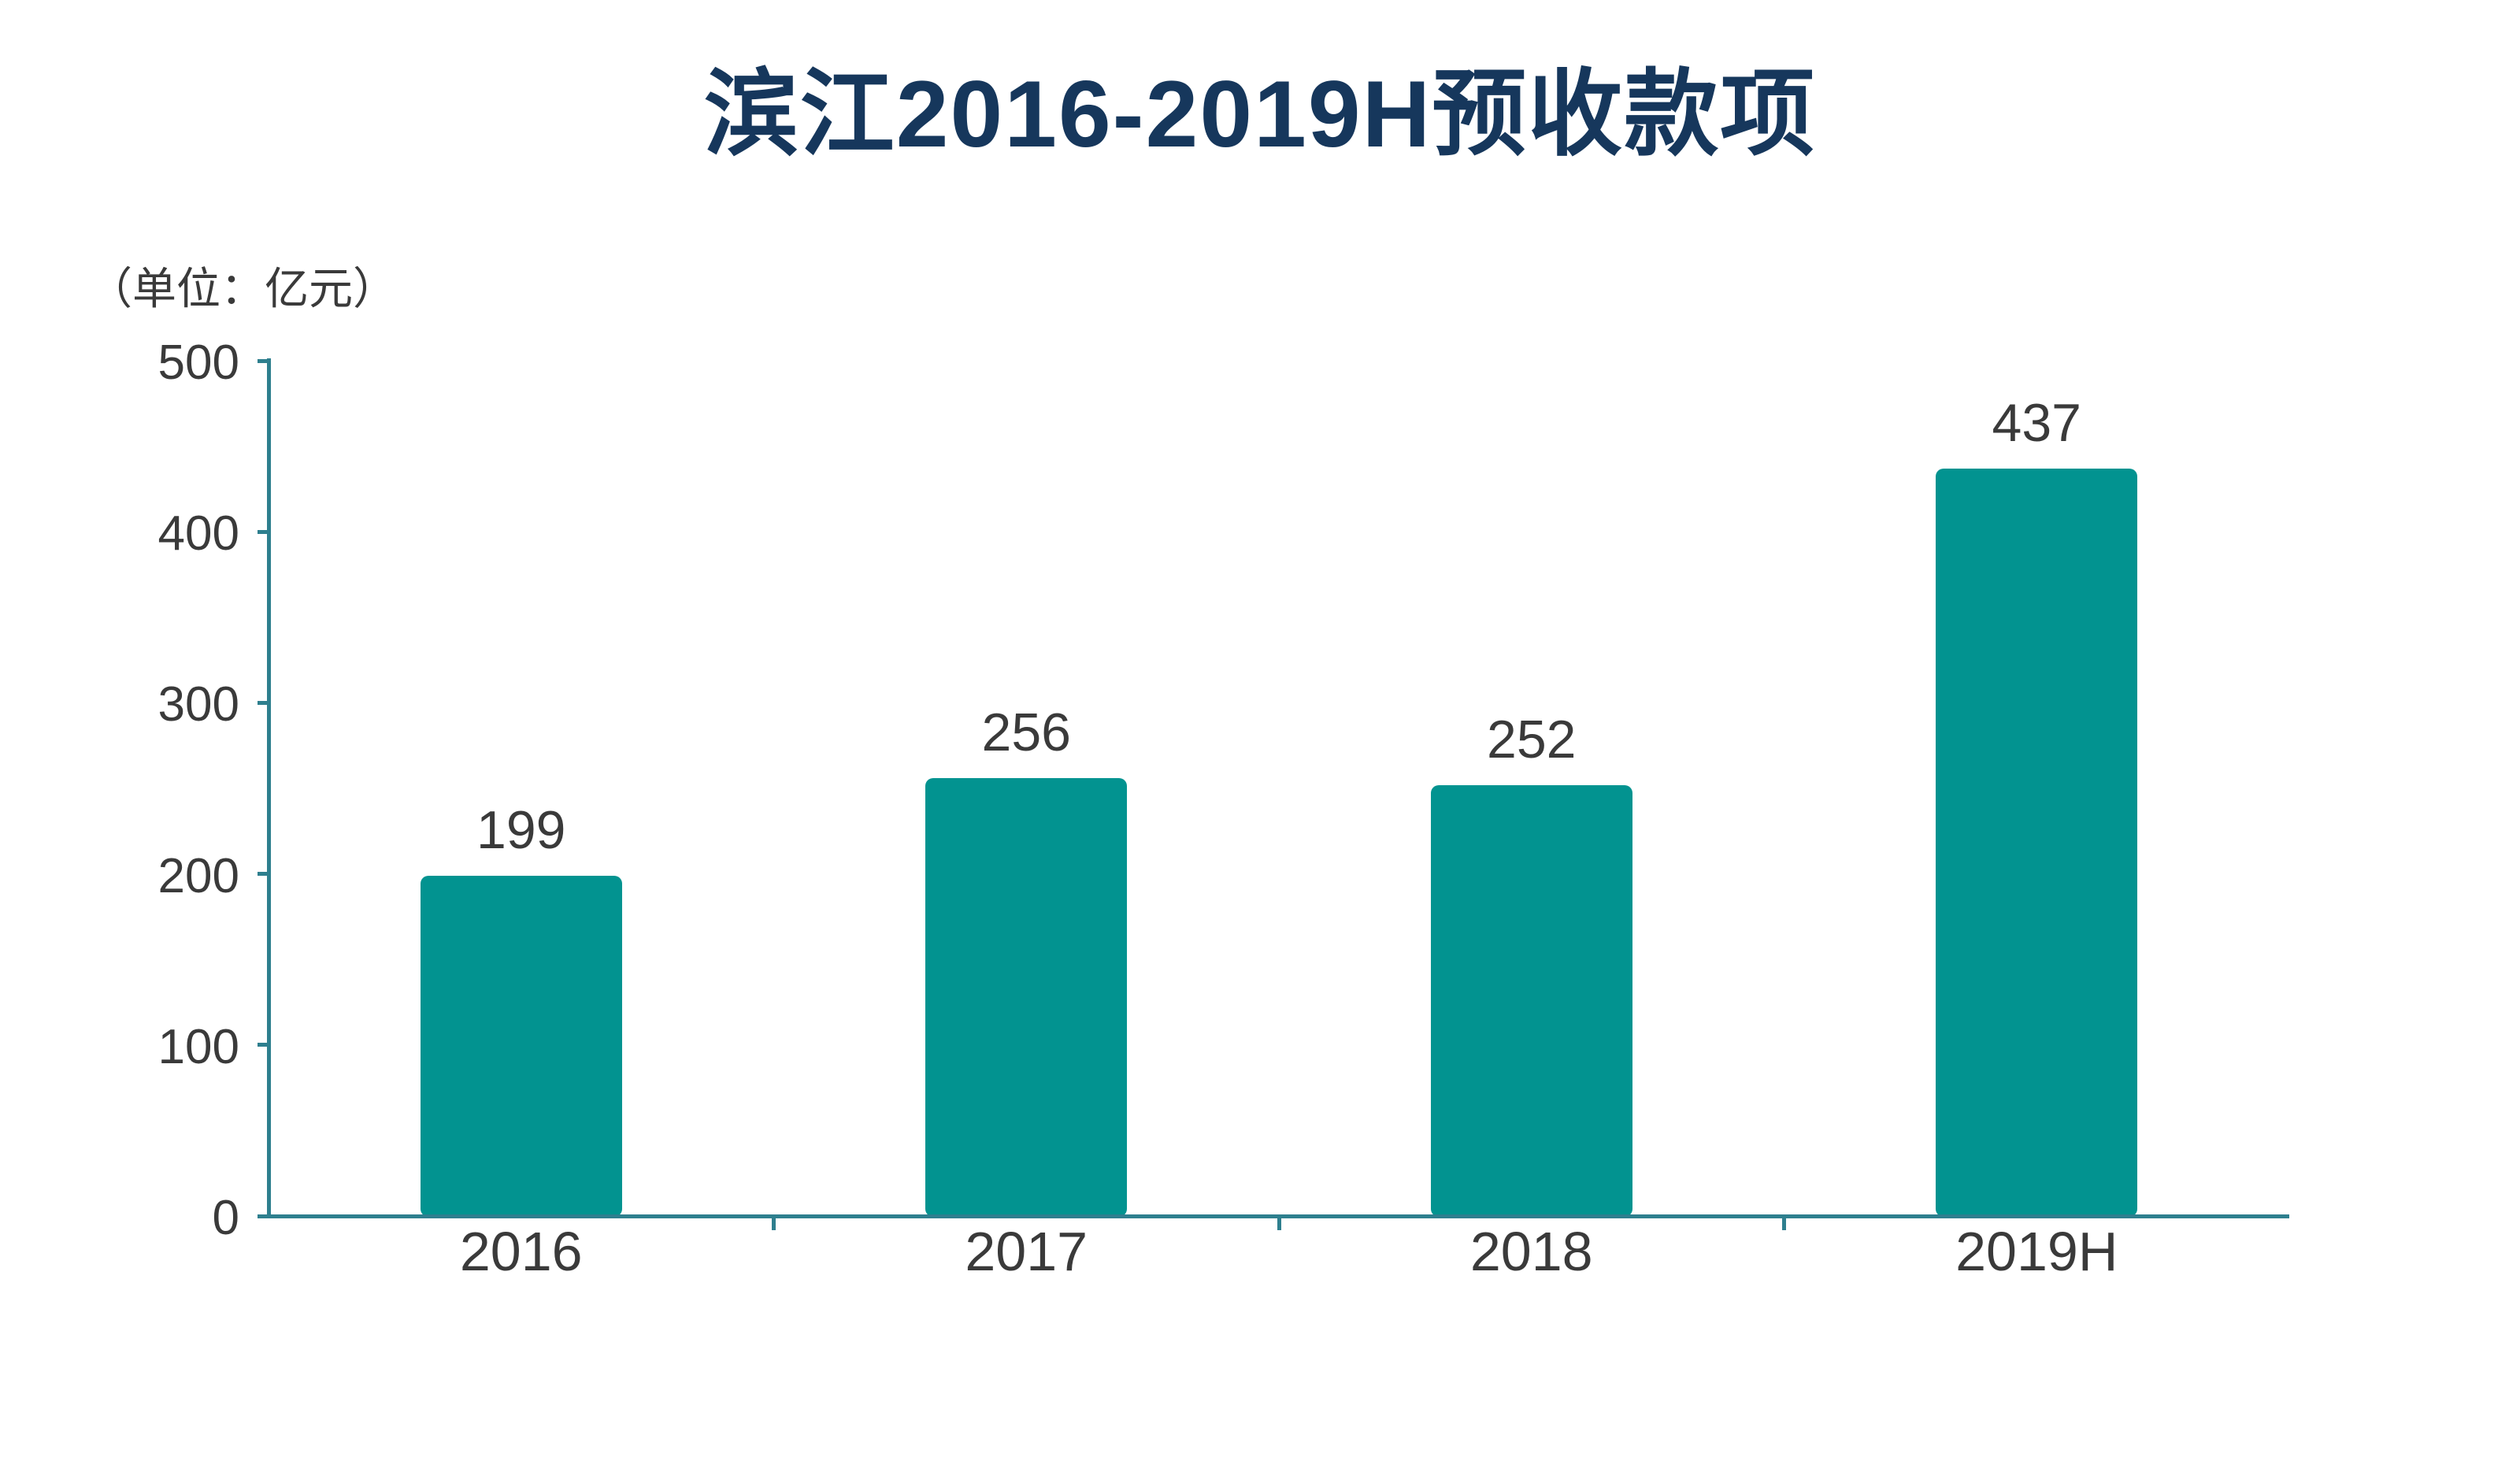  Describe the element at coordinates (1026, 732) in the screenshot. I see `bar-value-label: 256` at that location.